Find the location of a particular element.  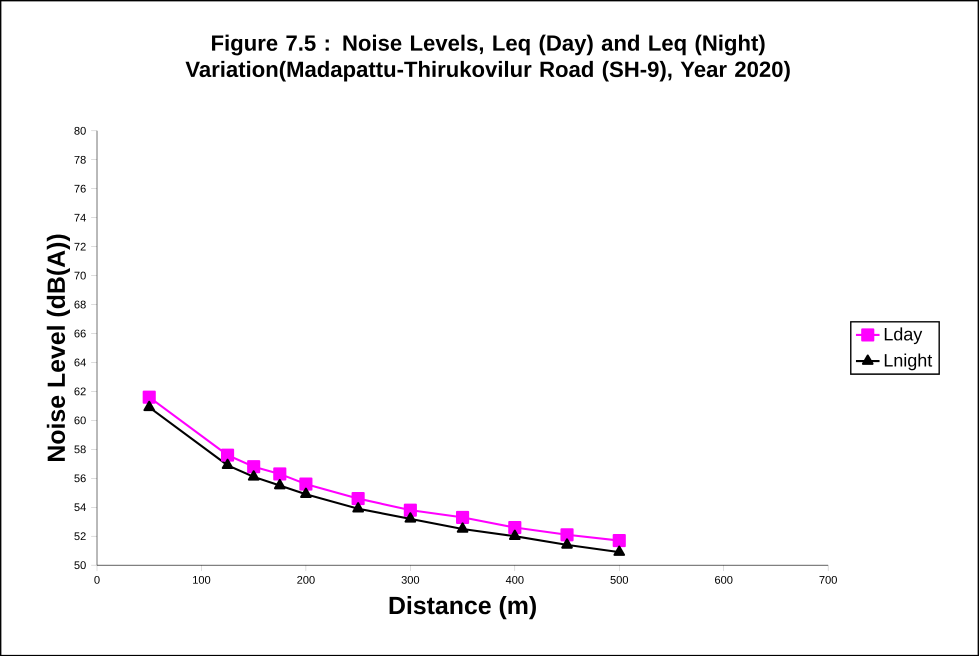

y-tick-label: 80 is located at coordinates (80, 130).